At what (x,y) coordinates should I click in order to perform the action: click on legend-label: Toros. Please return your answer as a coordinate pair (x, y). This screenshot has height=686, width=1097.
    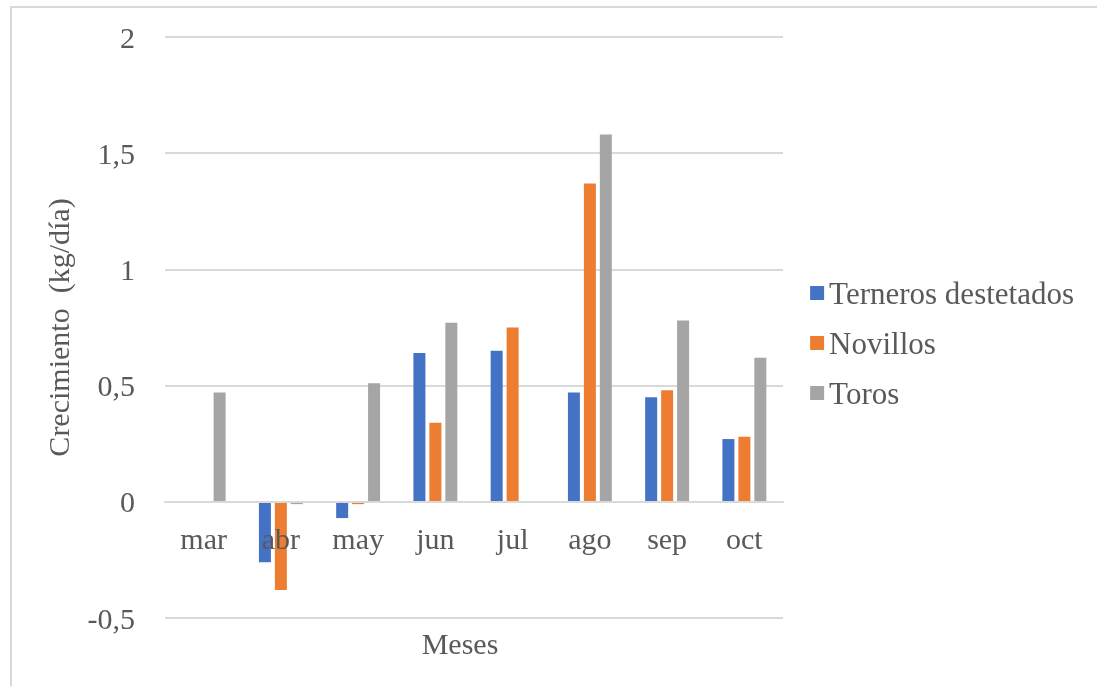
    Looking at the image, I should click on (864, 393).